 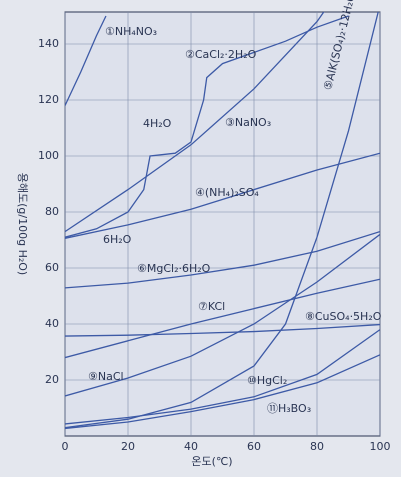 I want to click on y-tick-label: 140, so click(x=48, y=43).